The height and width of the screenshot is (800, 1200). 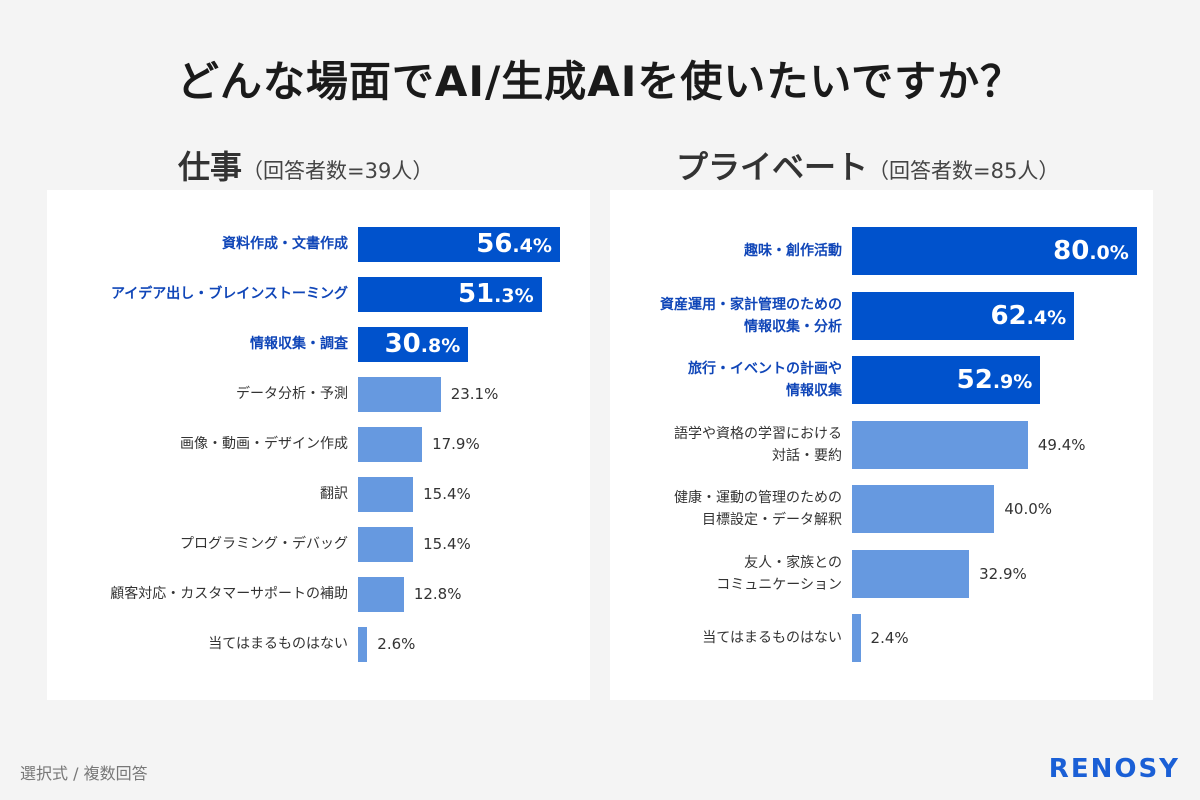 What do you see at coordinates (779, 573) in the screenshot?
I see `category-label: 友人・家族との コミュニケーション` at bounding box center [779, 573].